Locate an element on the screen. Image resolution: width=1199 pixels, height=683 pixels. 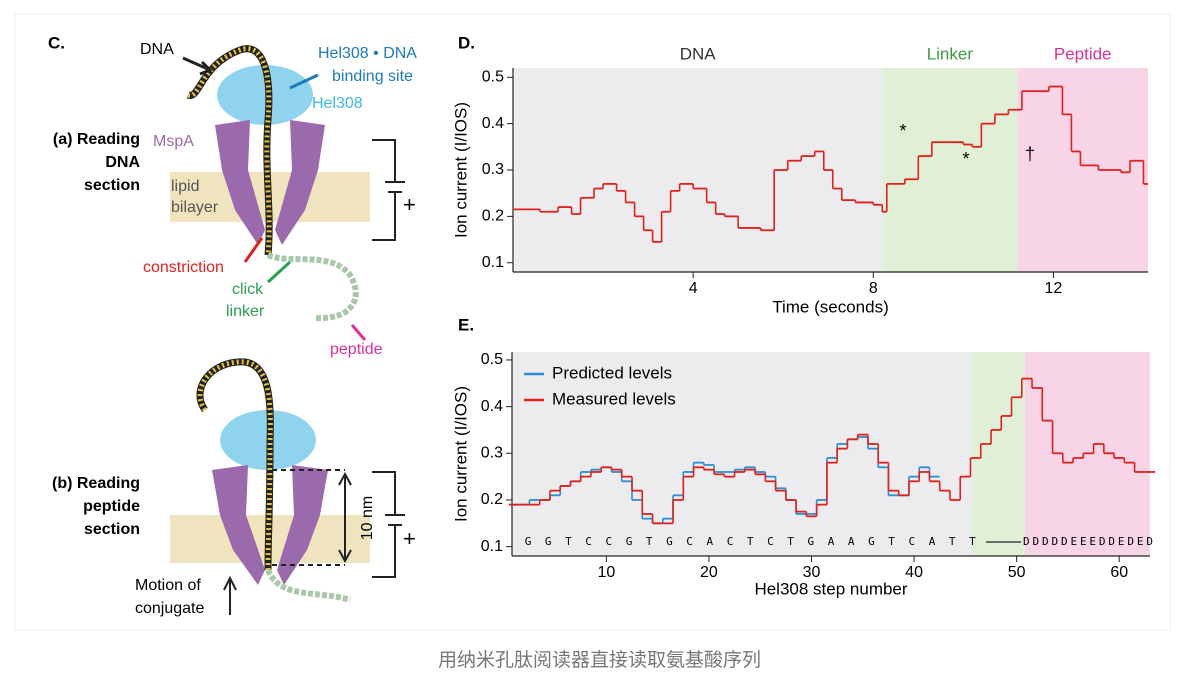
x-tick-label: 60 is located at coordinates (1119, 572).